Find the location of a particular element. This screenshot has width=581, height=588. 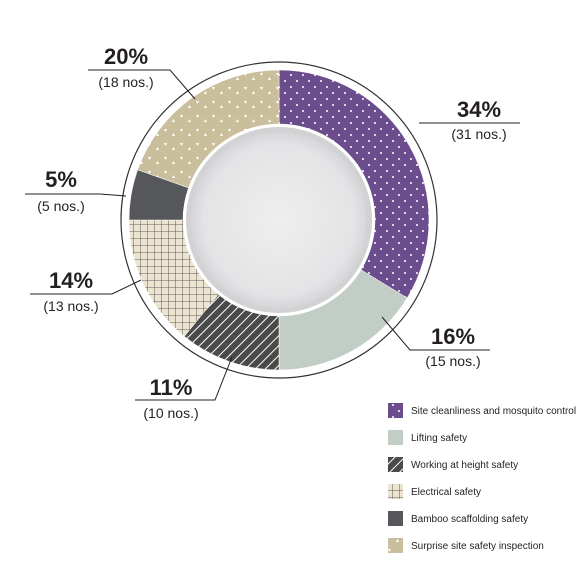

legend-label-bamboo-scaffolding-safety: Bamboo scaffolding safety is located at coordinates (469, 519).